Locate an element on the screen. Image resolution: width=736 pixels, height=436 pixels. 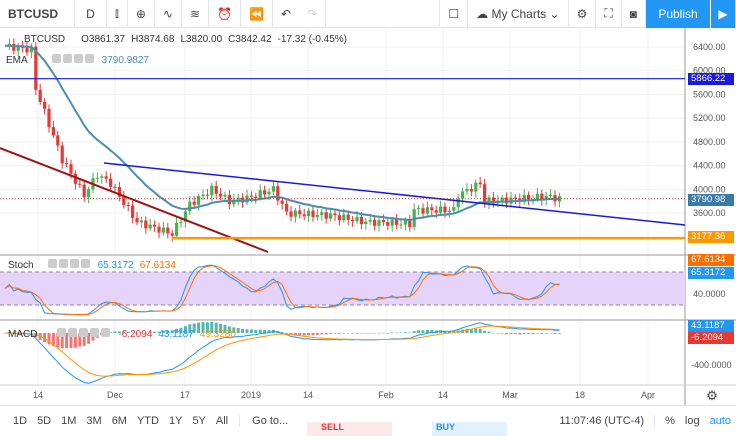
range-1y: 1Y is located at coordinates (175, 420).